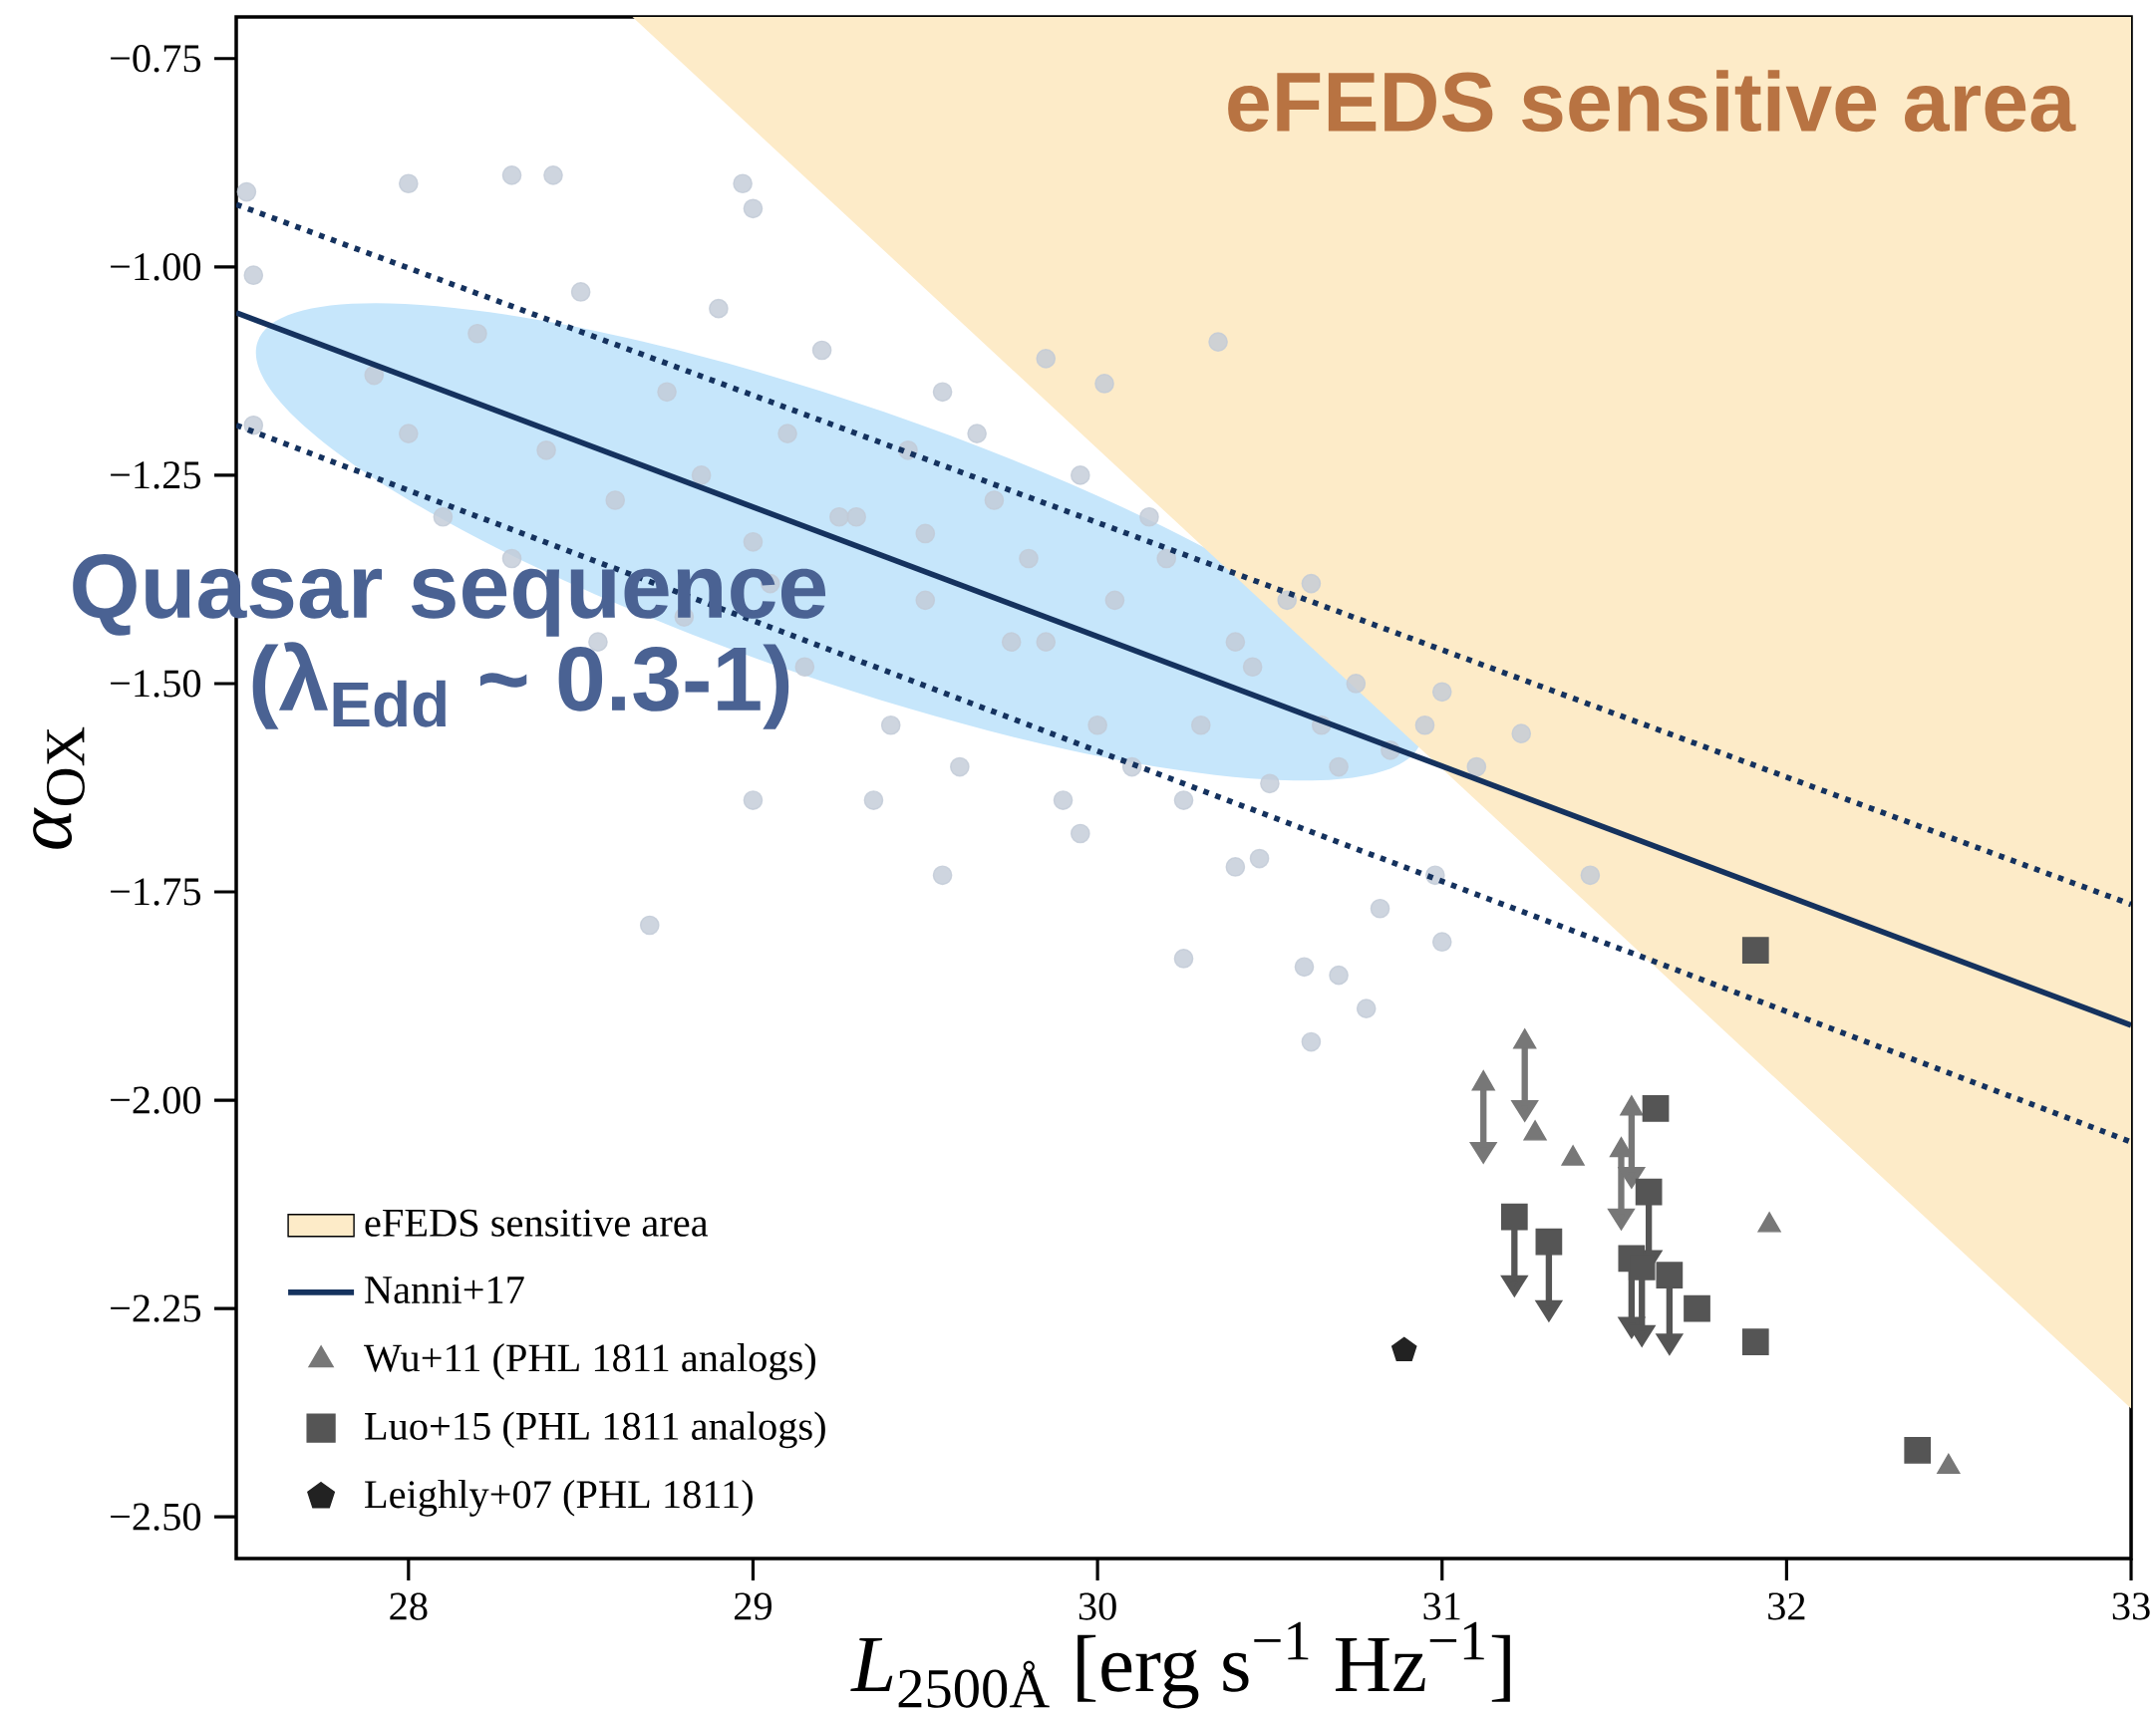  I want to click on y-tick-label: −1.75, so click(156, 892).